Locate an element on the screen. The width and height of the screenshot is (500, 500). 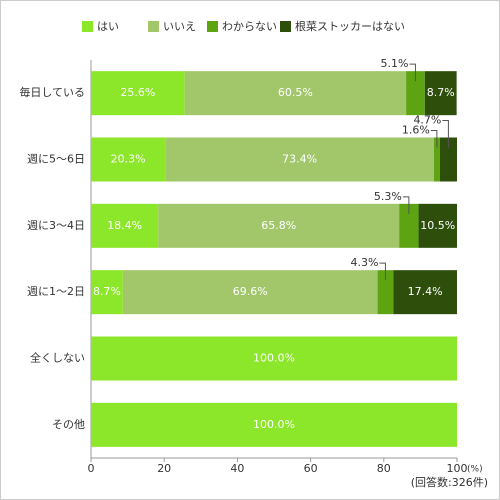
legend-label: わからない is located at coordinates (249, 26).